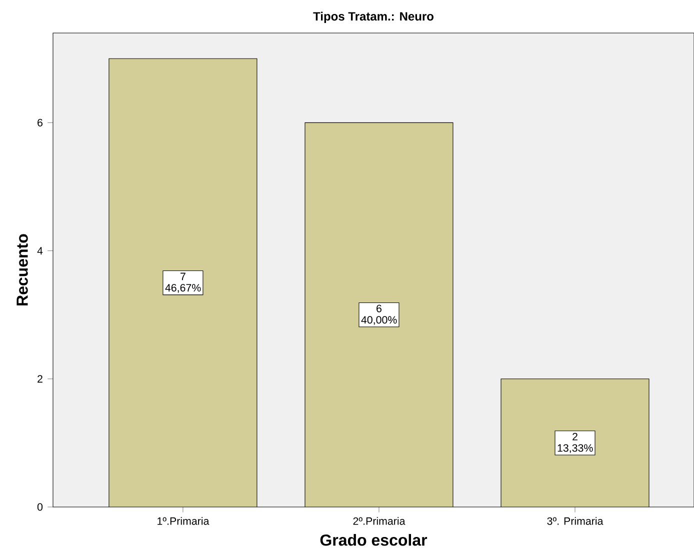 This screenshot has height=556, width=694. What do you see at coordinates (40, 250) in the screenshot?
I see `y-tick-label: 4` at bounding box center [40, 250].